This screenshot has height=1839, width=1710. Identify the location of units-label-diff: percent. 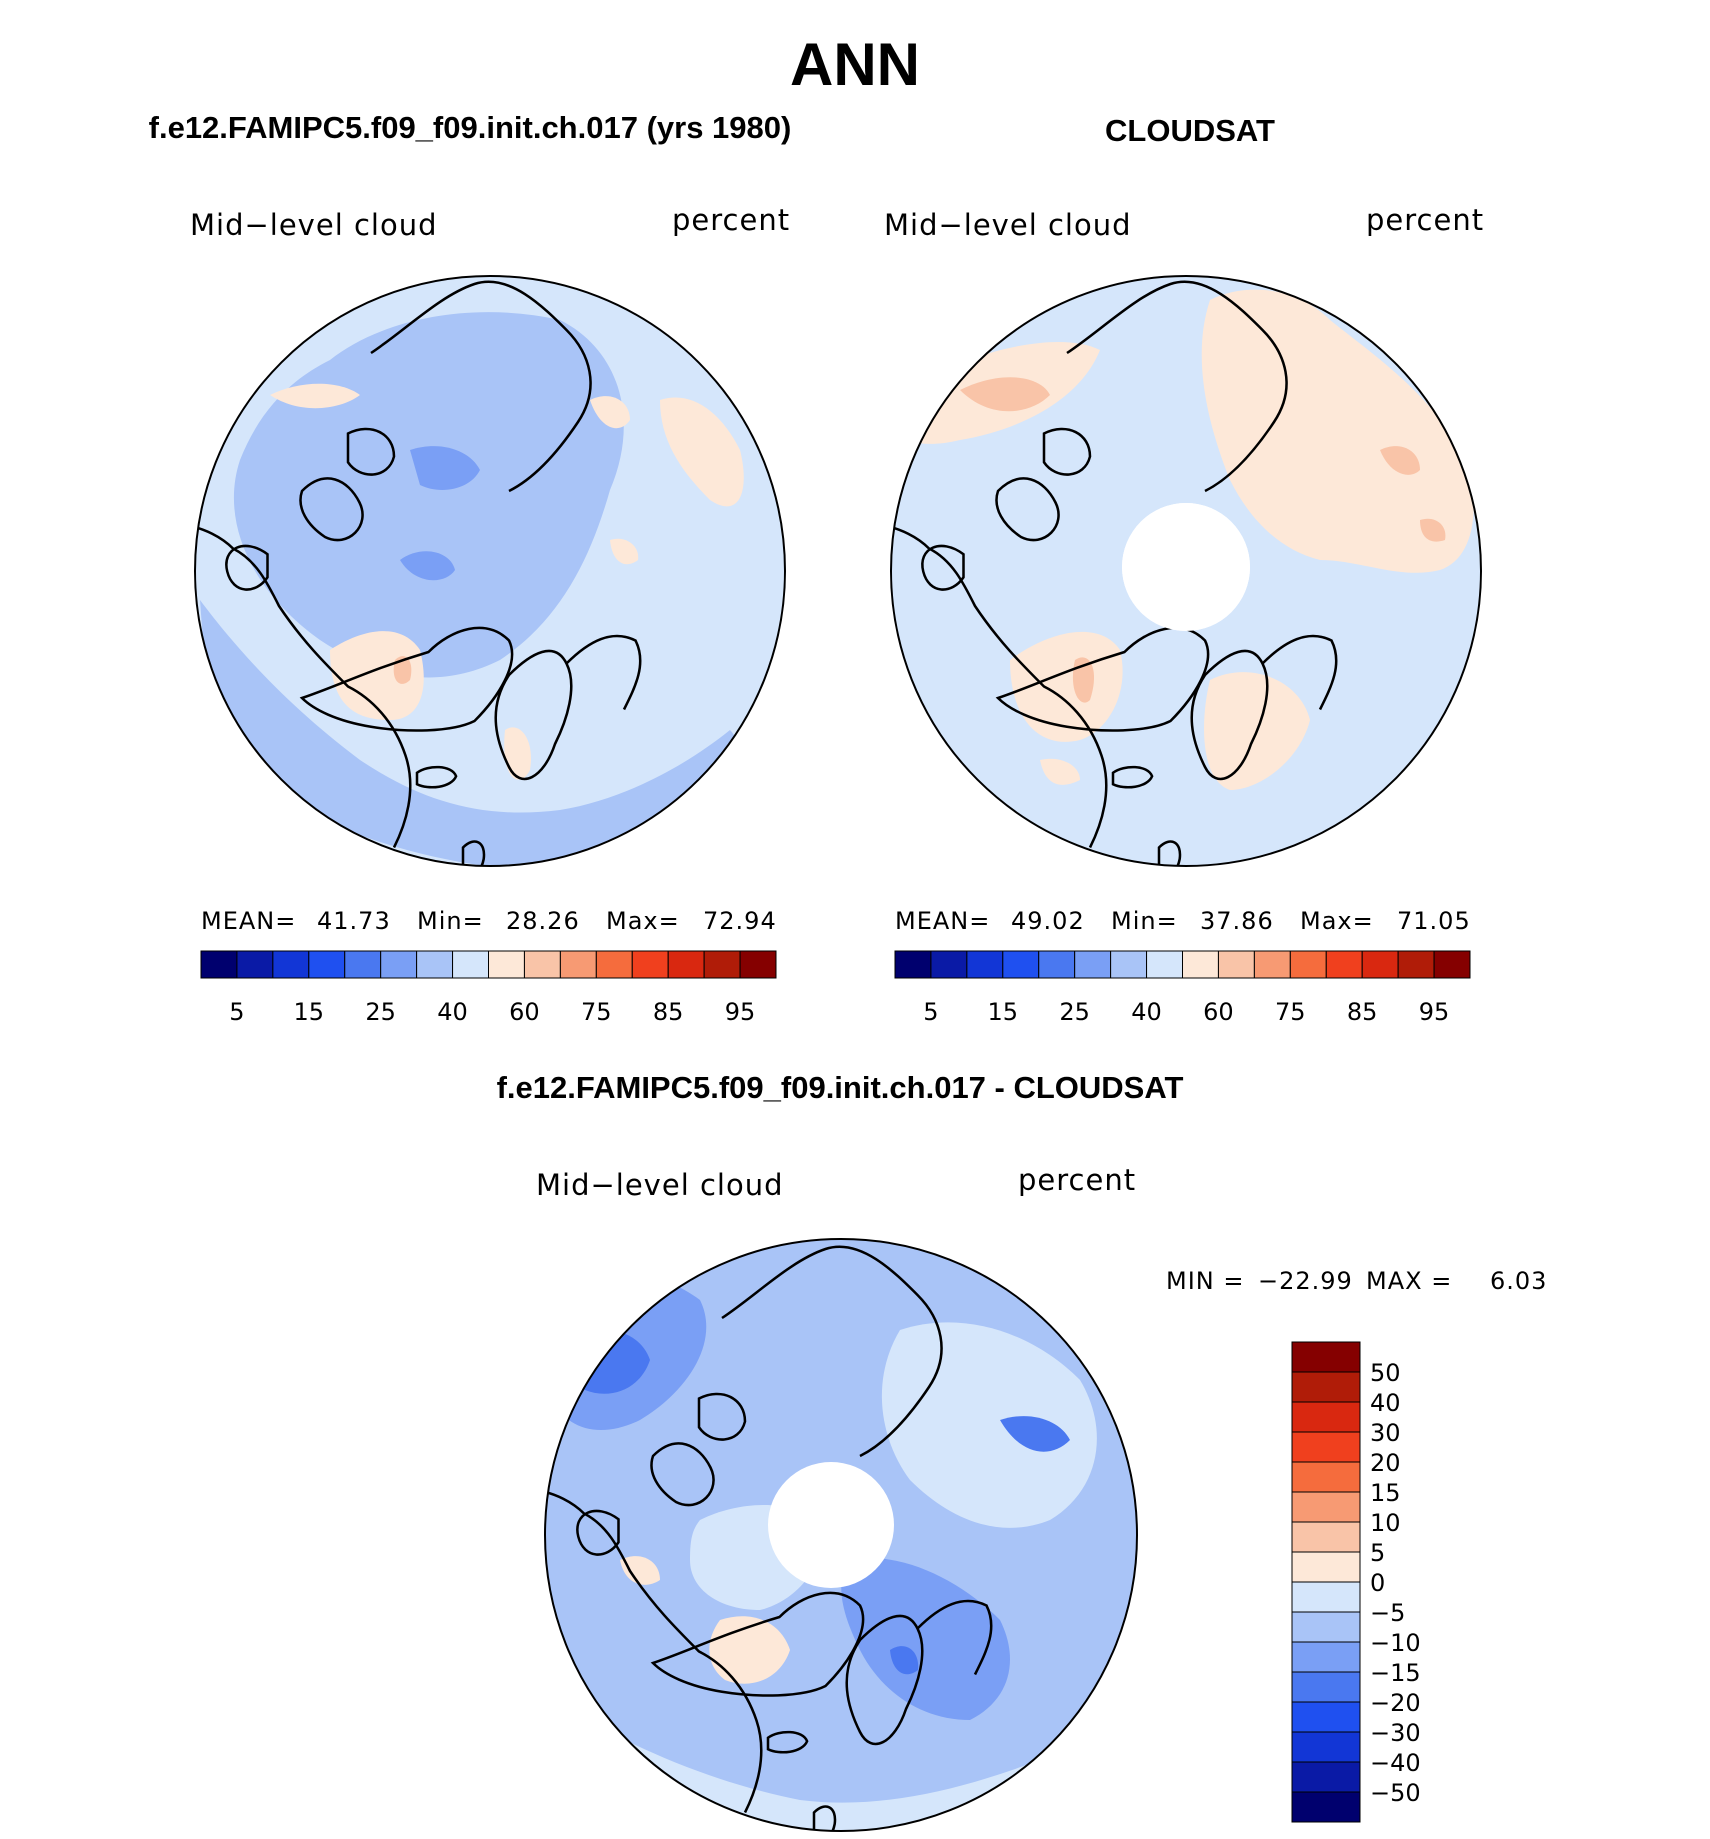
(1077, 1180).